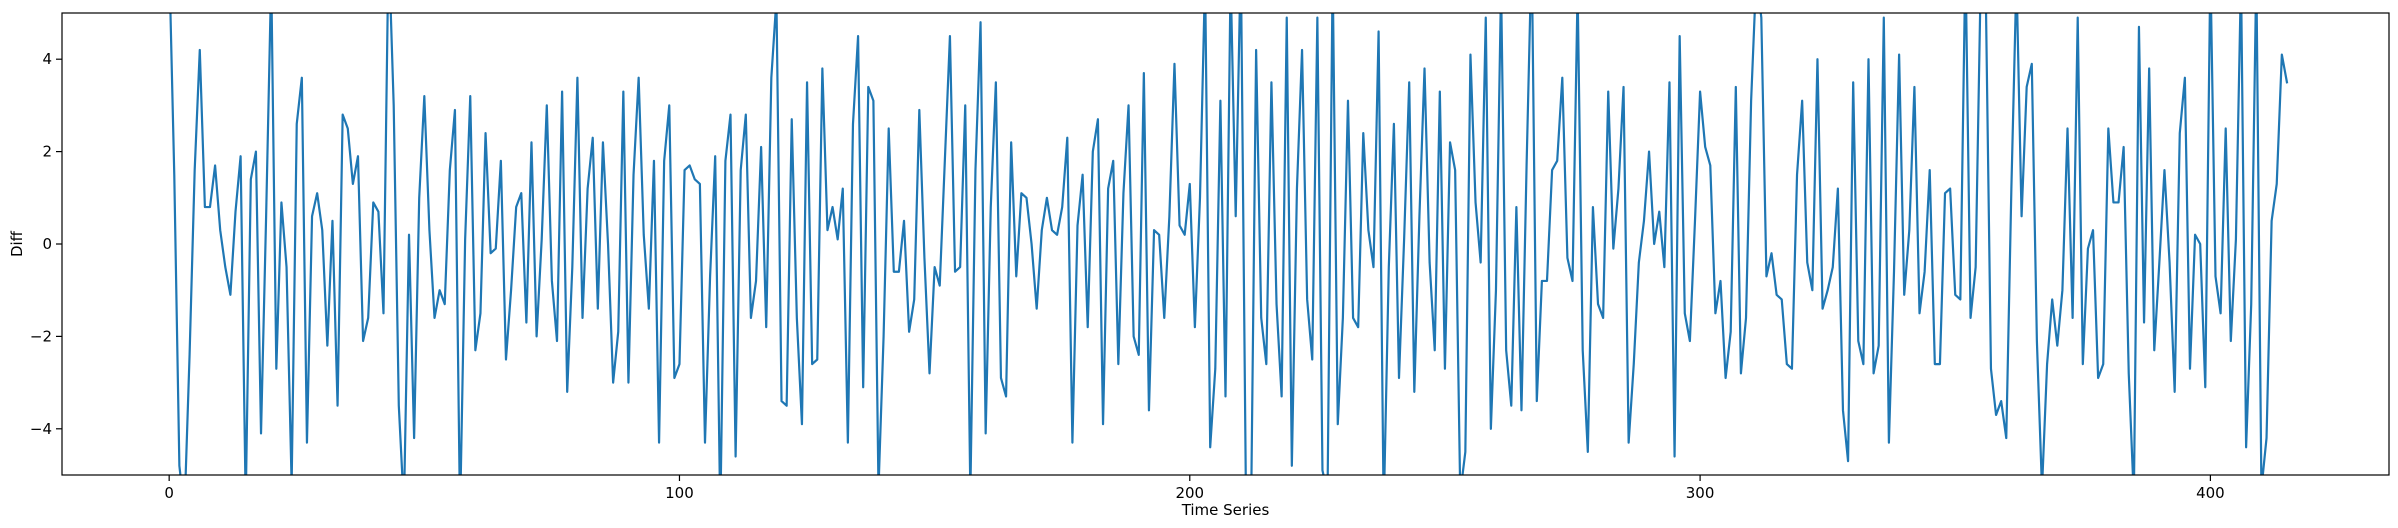 The width and height of the screenshot is (2398, 528). Describe the element at coordinates (17, 243) in the screenshot. I see `y-axis-label: Diff` at that location.